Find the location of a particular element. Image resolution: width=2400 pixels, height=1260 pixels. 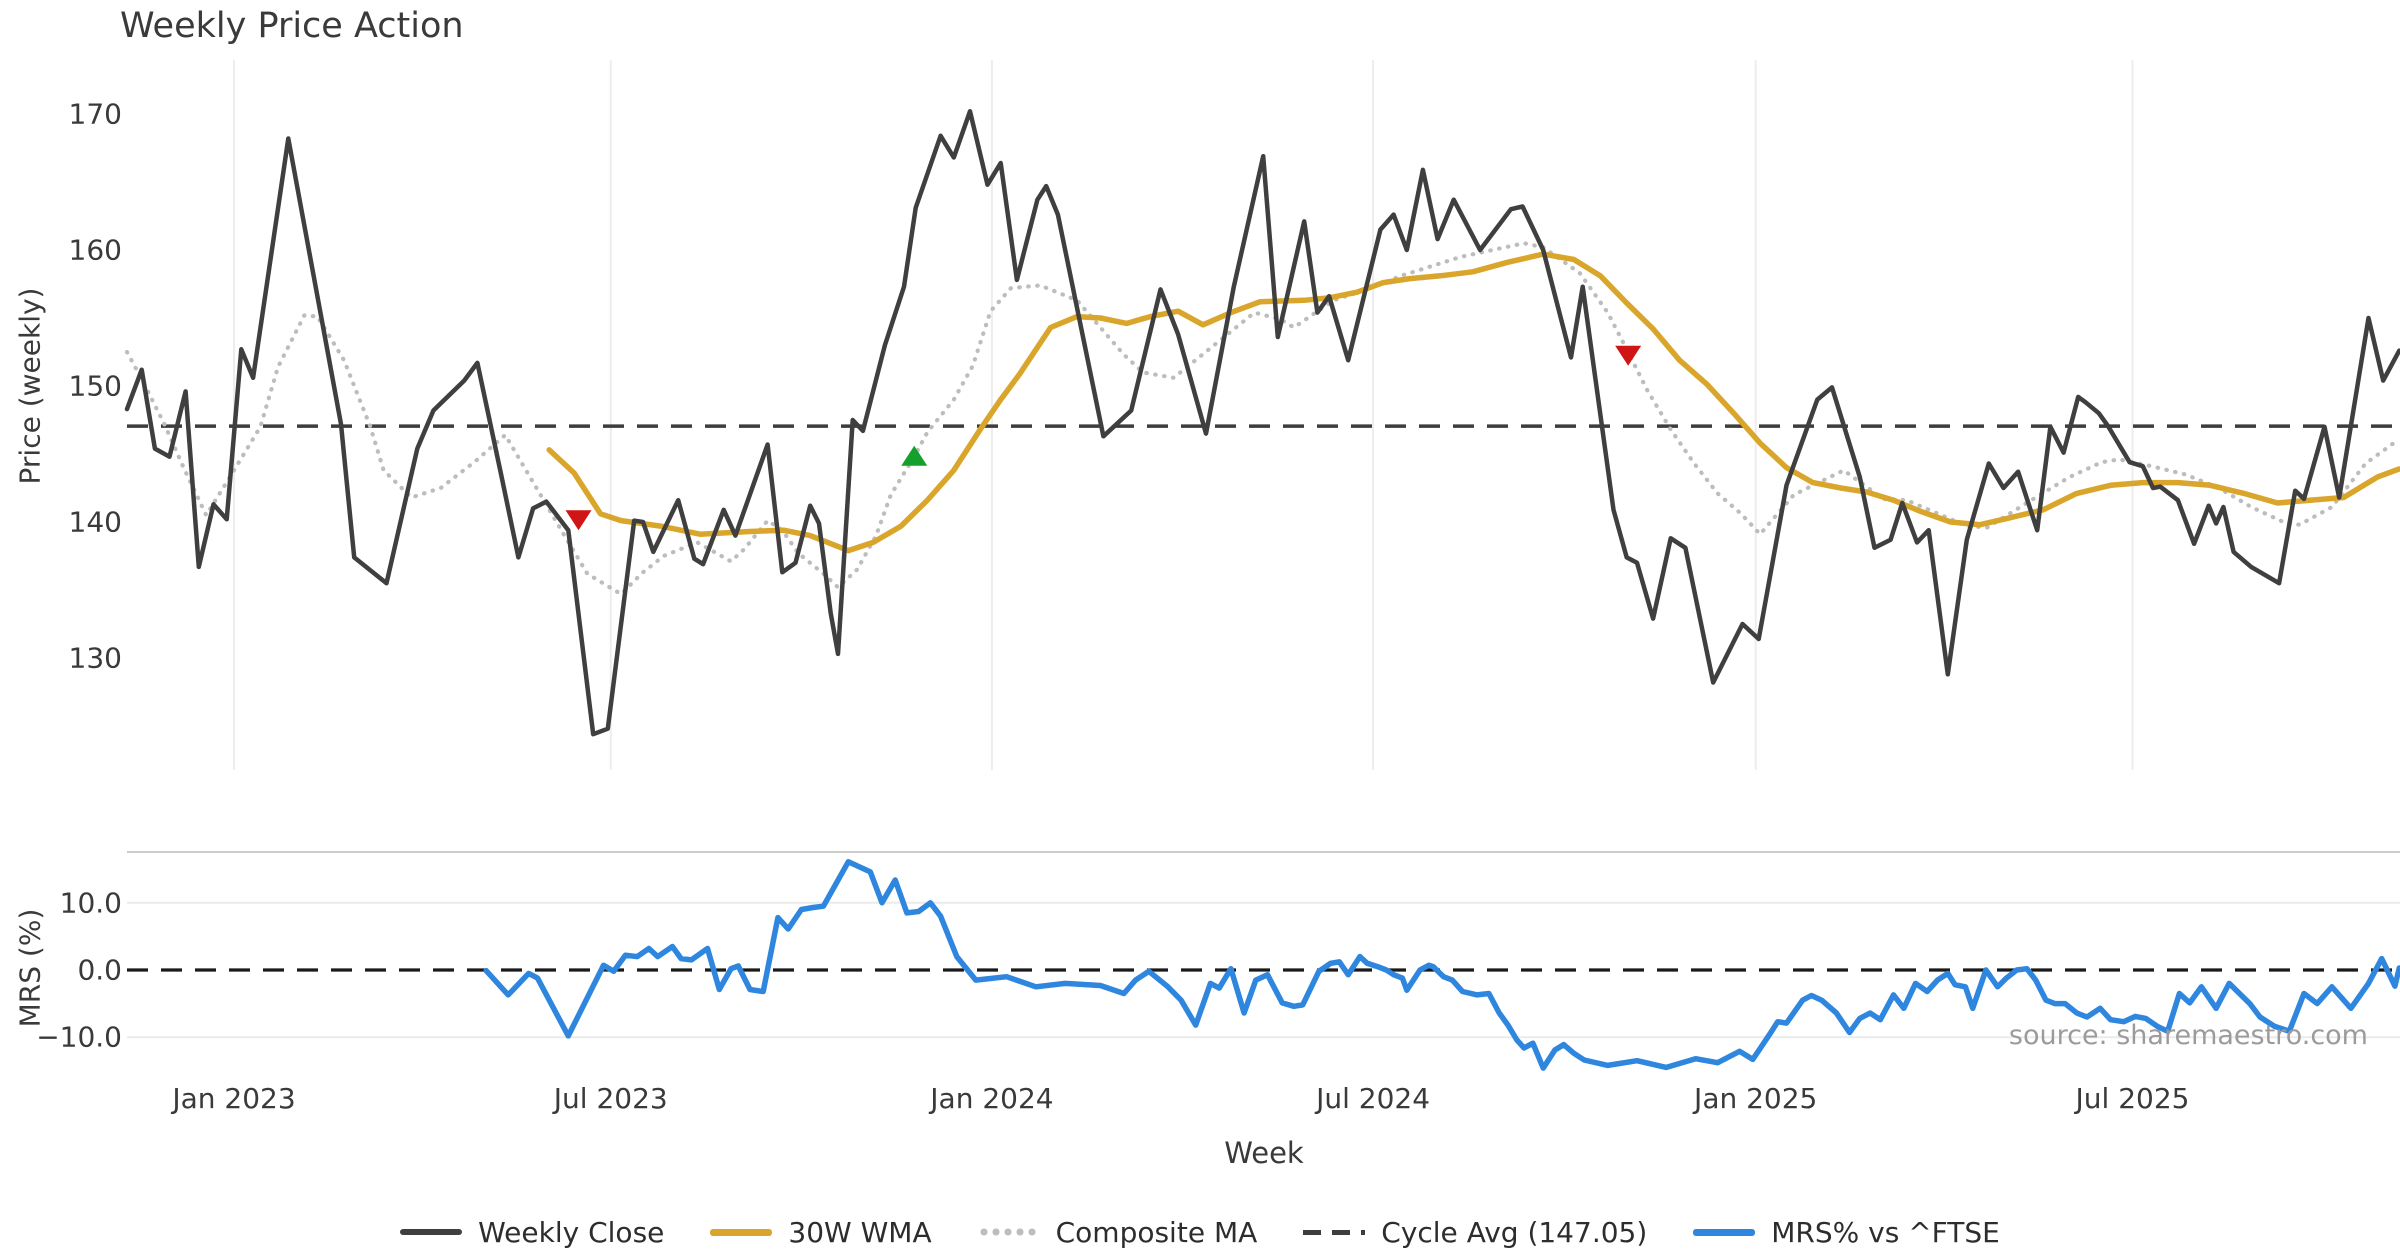

x-axis-label: Week is located at coordinates (1264, 1153).